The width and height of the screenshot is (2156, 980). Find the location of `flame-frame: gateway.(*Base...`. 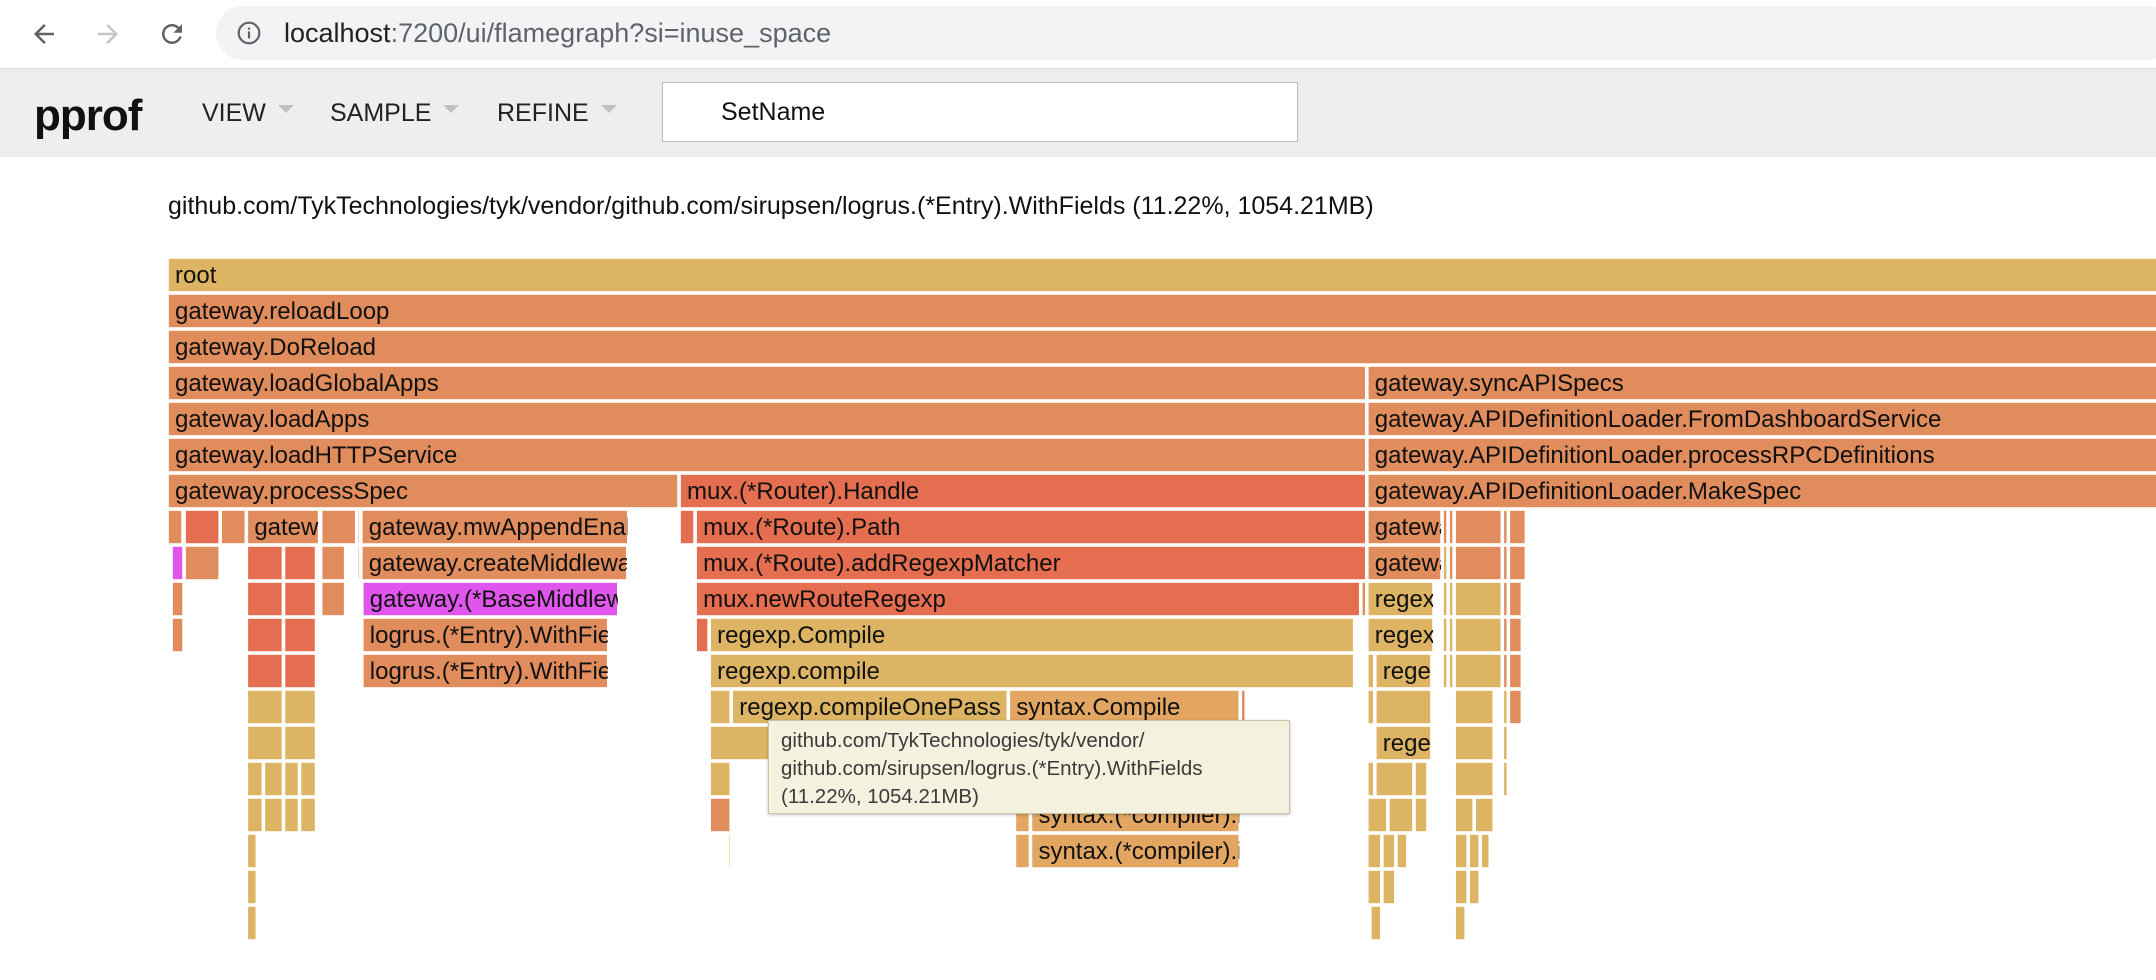

flame-frame: gateway.(*Base... is located at coordinates (343, 527).